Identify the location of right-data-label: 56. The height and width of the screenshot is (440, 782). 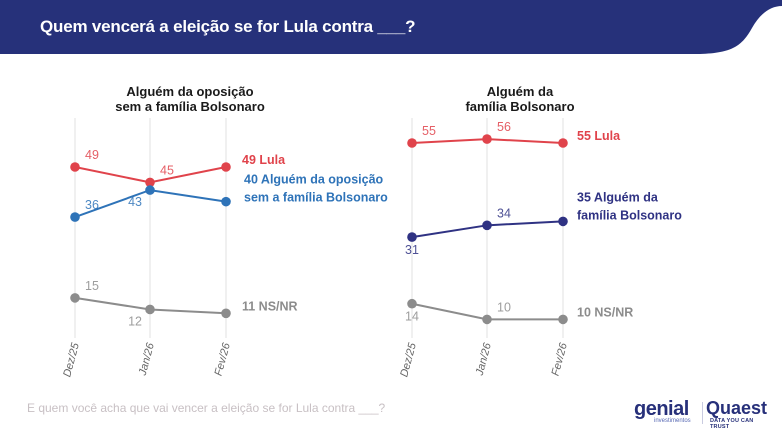
(504, 127).